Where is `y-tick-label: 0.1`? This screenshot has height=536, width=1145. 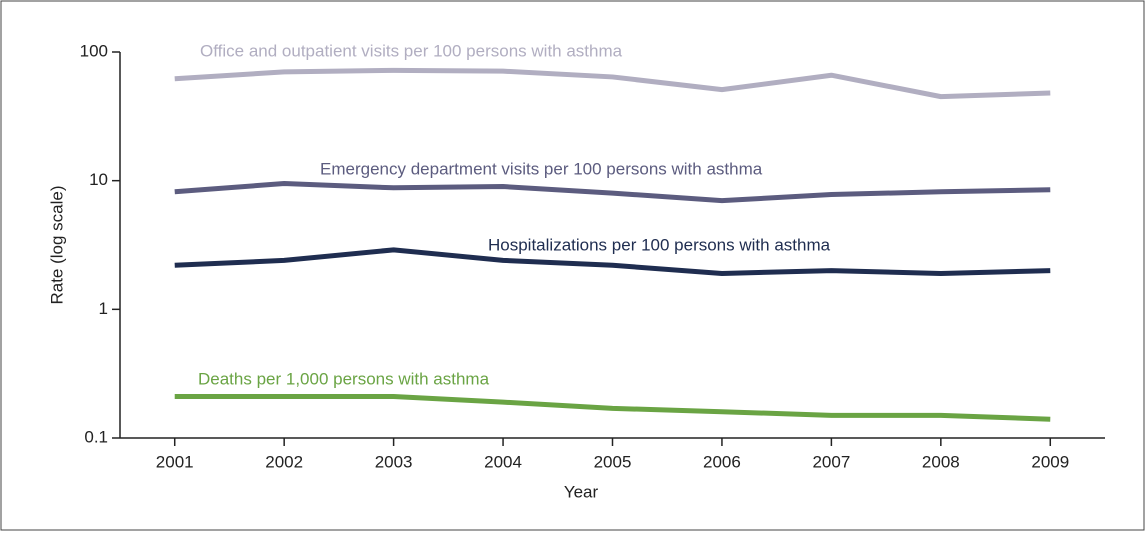 y-tick-label: 0.1 is located at coordinates (96, 436).